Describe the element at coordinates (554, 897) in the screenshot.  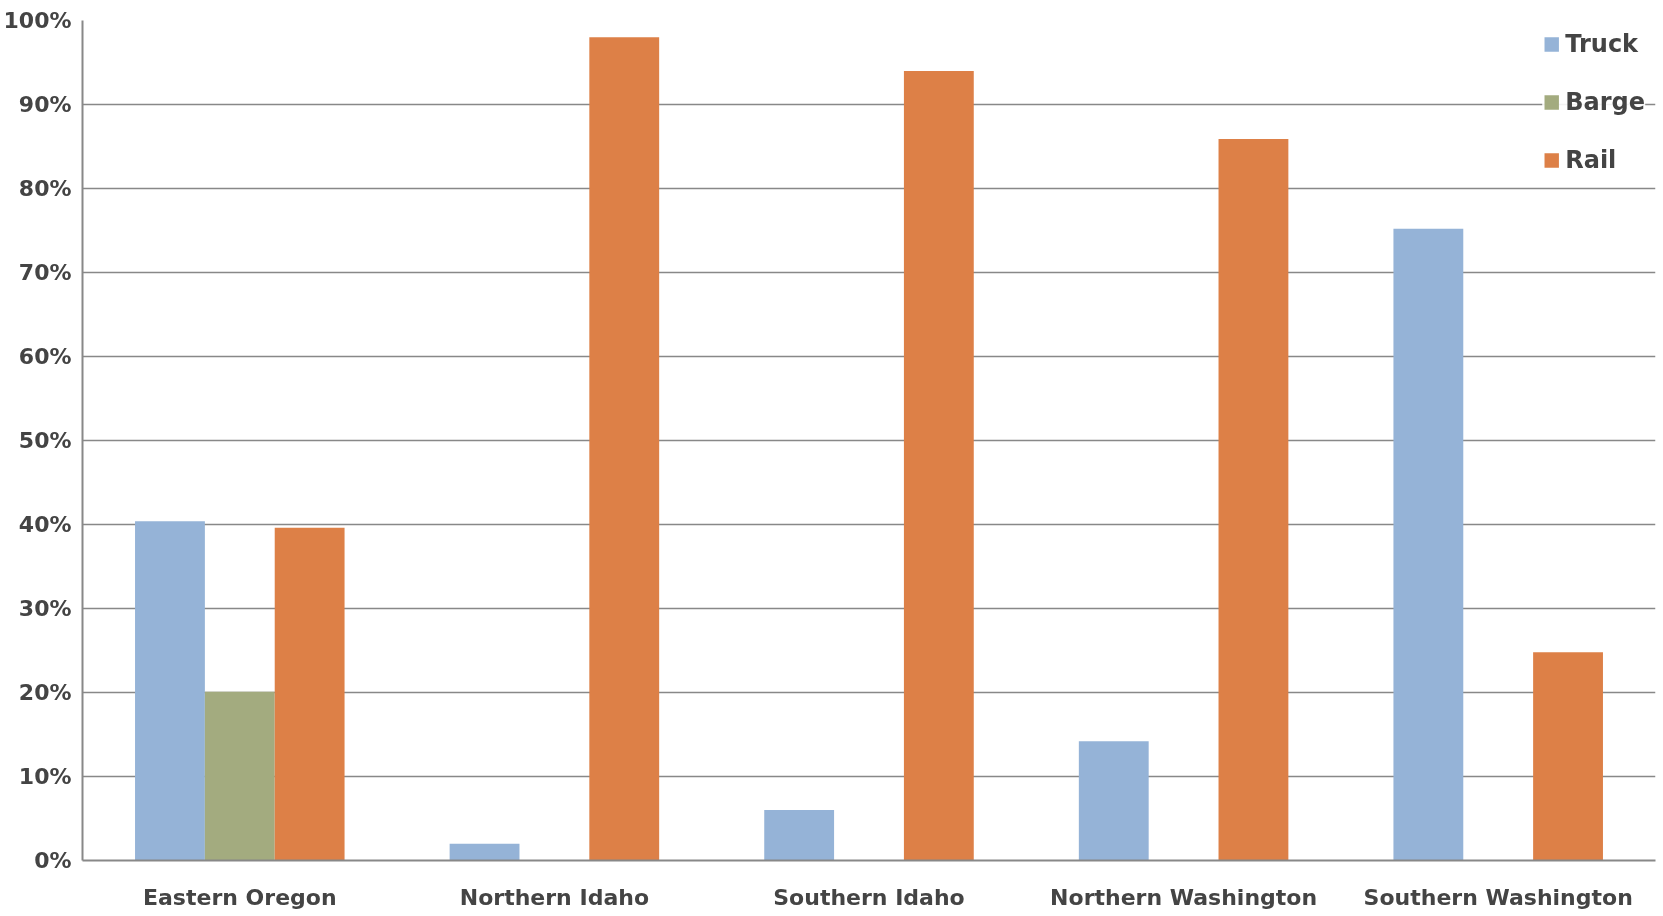
I see `x-tick-label: Northern Idaho` at that location.